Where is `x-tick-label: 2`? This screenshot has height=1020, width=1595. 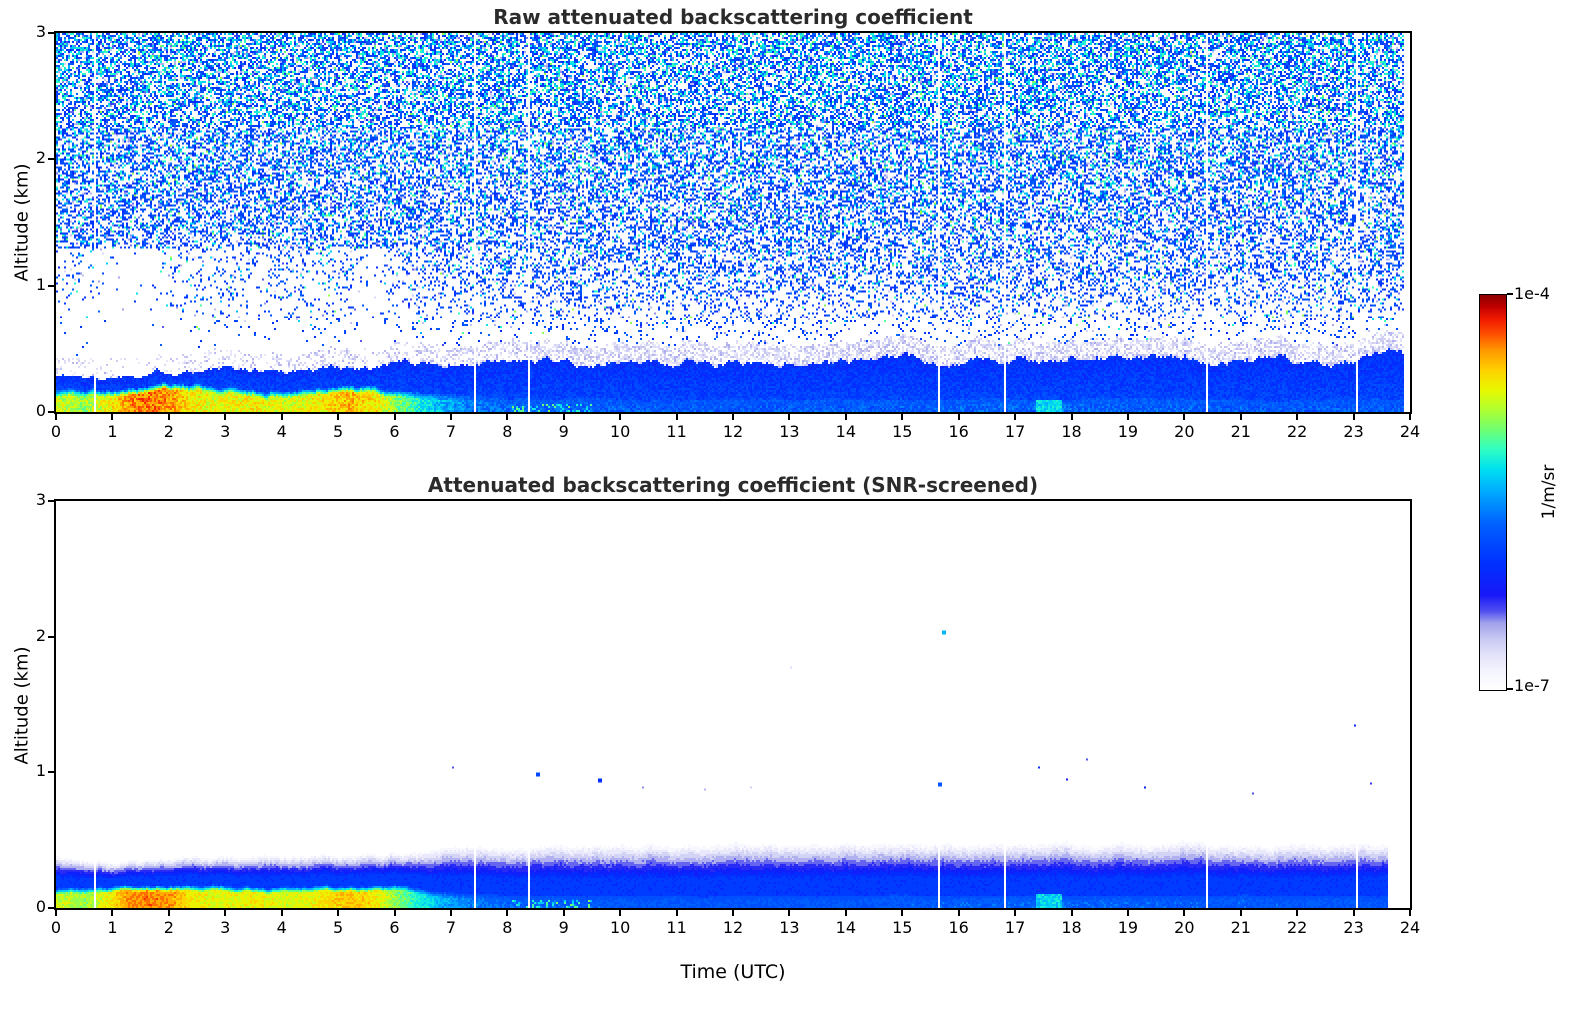
x-tick-label: 2 is located at coordinates (168, 431).